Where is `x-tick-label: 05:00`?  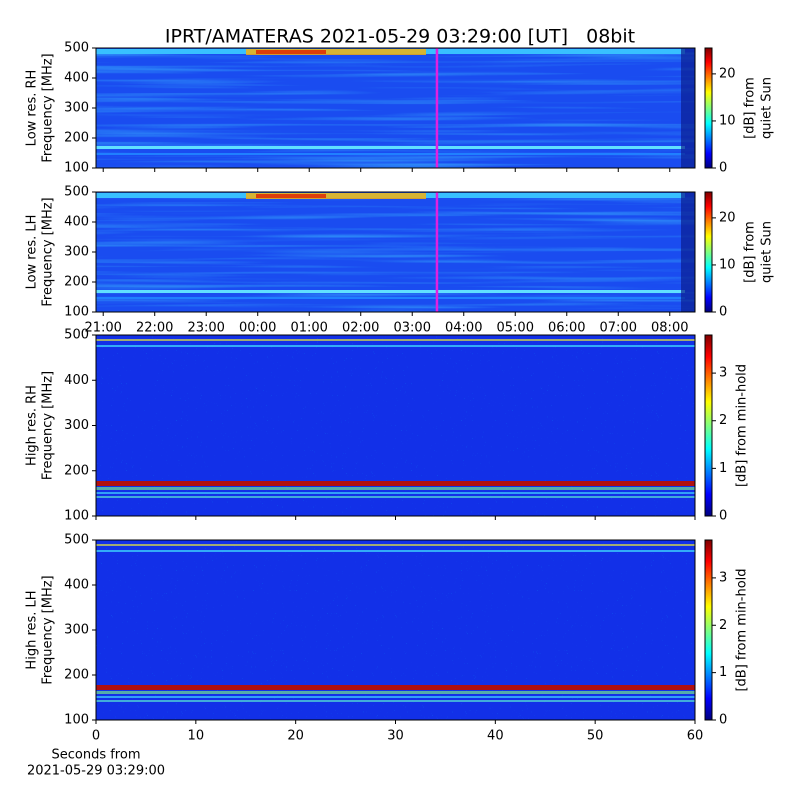
x-tick-label: 05:00 is located at coordinates (515, 328).